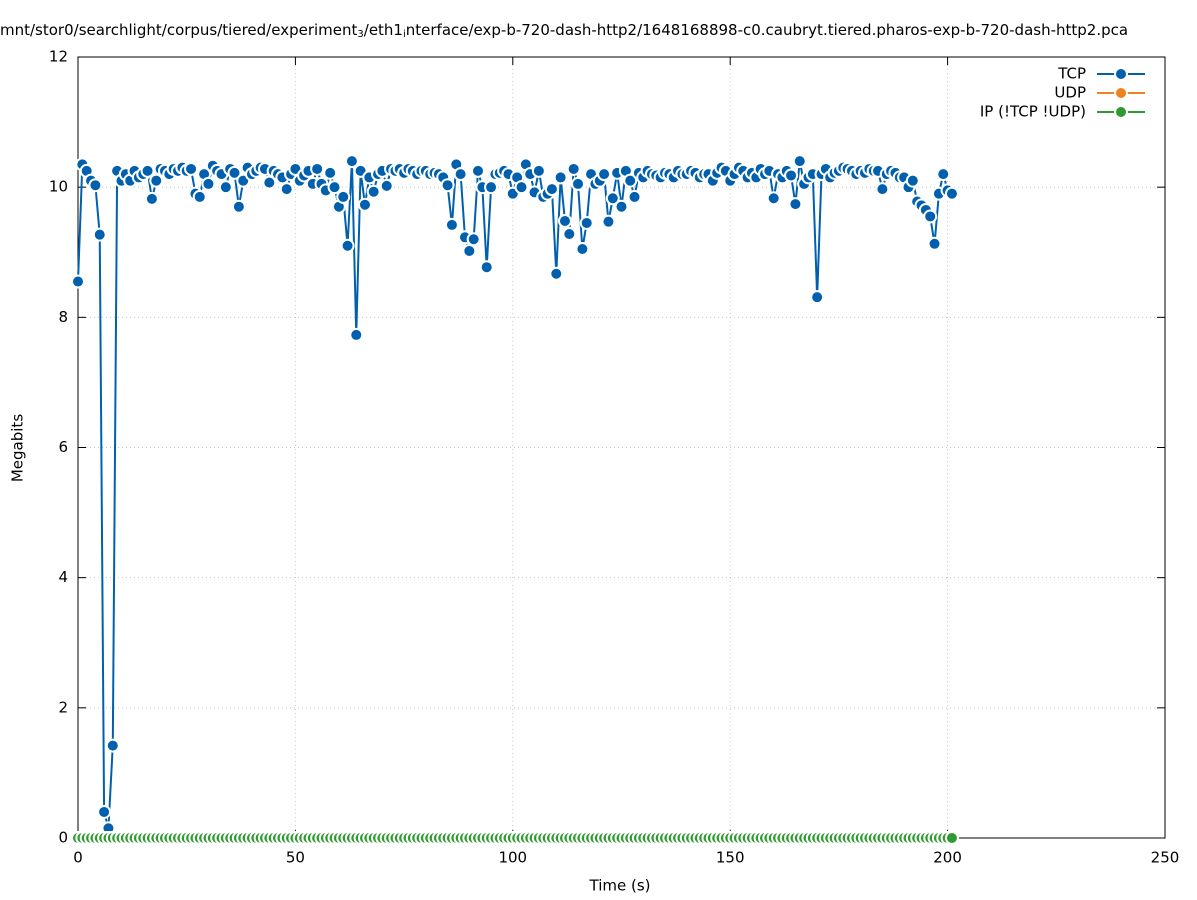 This screenshot has height=900, width=1197. I want to click on x-tick-label: 150, so click(730, 858).